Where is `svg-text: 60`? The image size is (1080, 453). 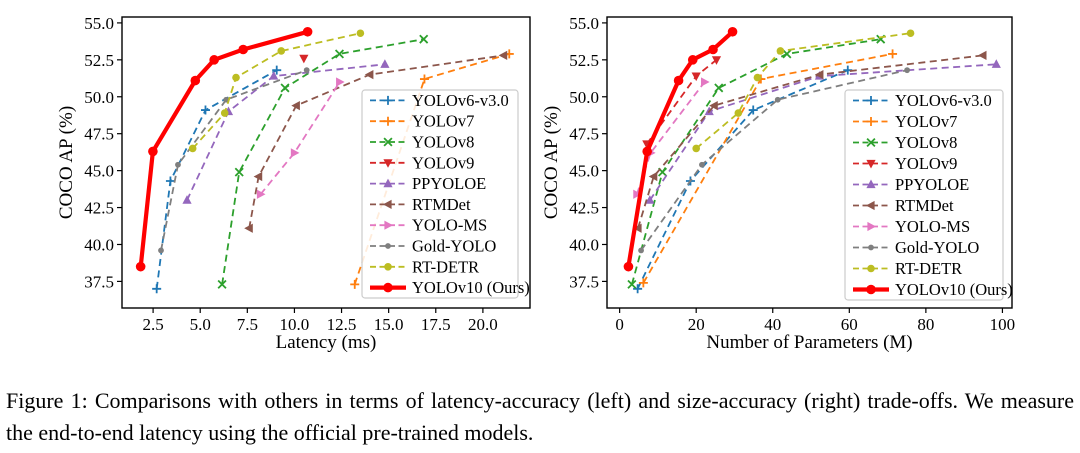 svg-text: 60 is located at coordinates (849, 324).